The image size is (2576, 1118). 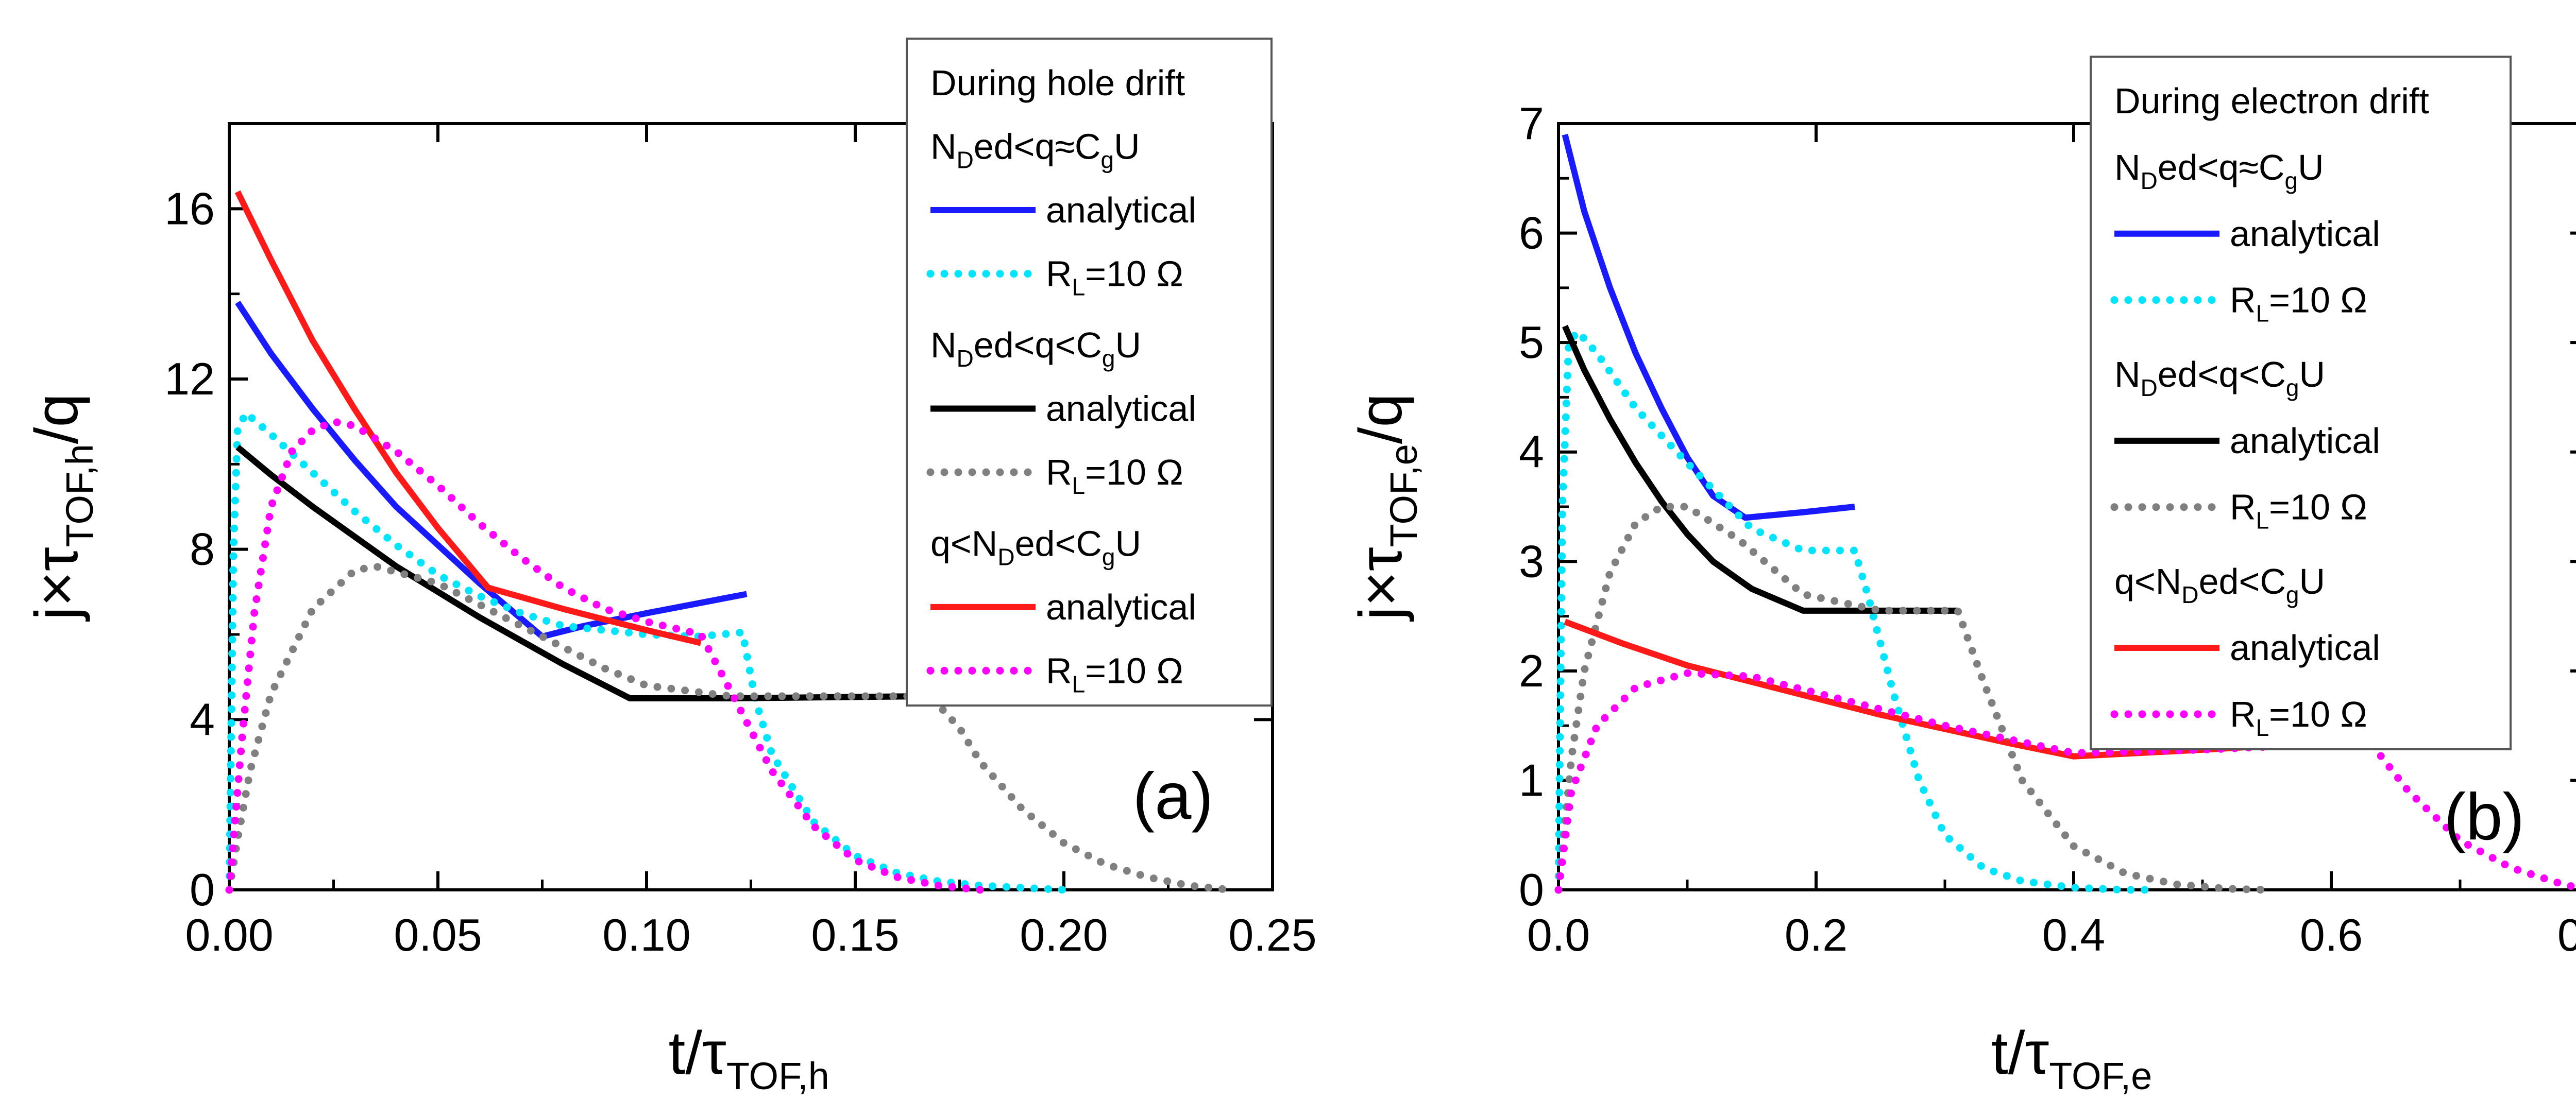 I want to click on x-tick-label: 0.6, so click(x=2331, y=934).